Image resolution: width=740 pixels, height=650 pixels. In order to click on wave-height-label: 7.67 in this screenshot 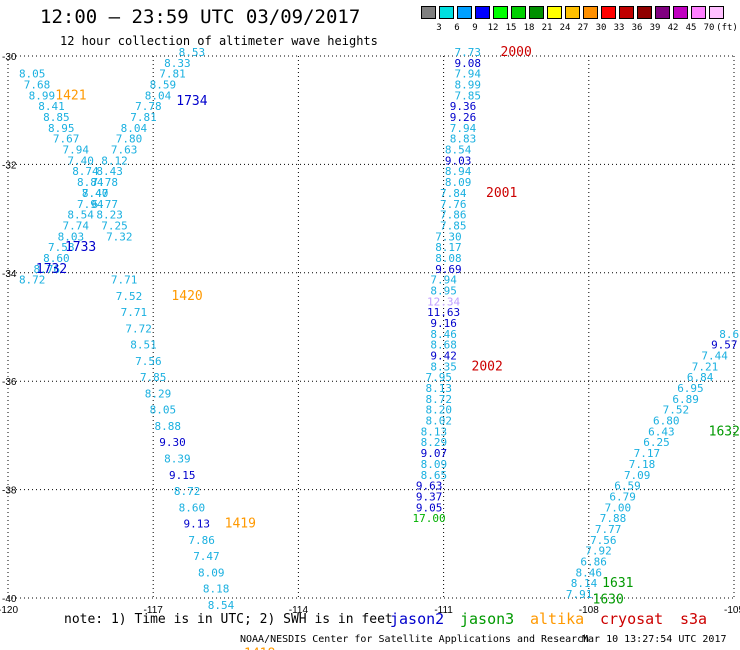, I will do `click(66, 139)`.